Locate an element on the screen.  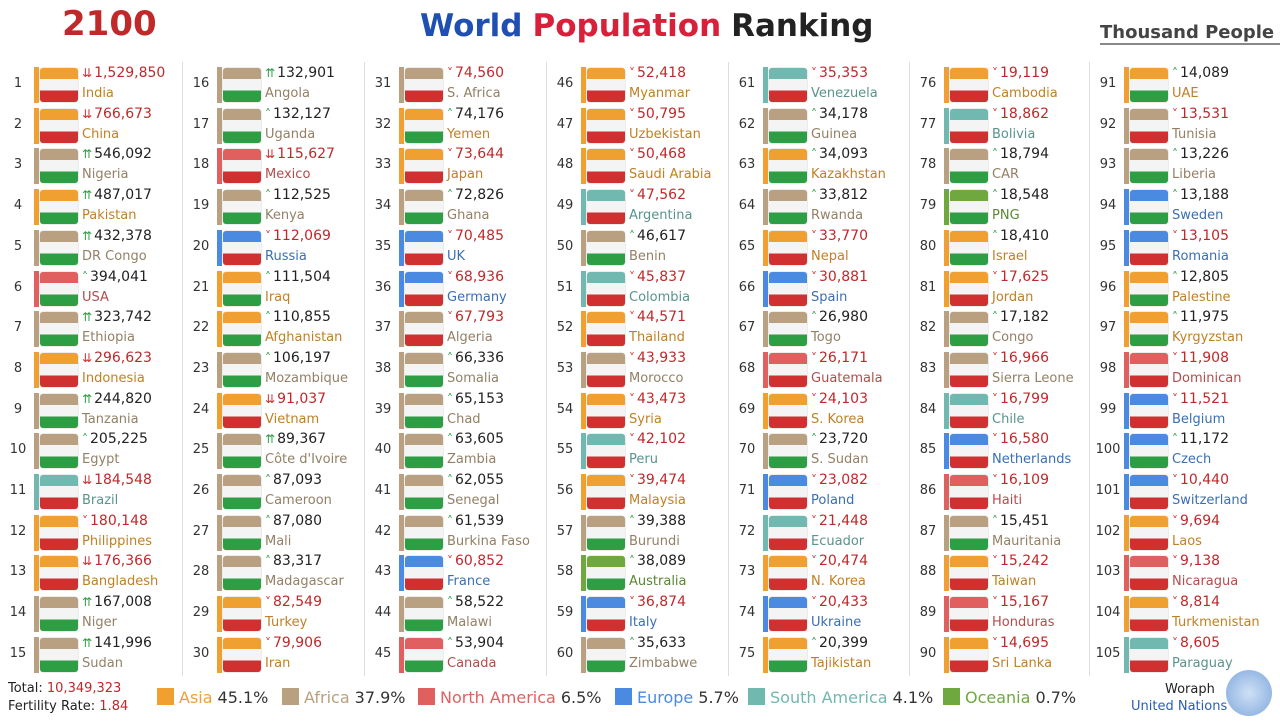
value: ˄ 394,041 is located at coordinates (115, 277).